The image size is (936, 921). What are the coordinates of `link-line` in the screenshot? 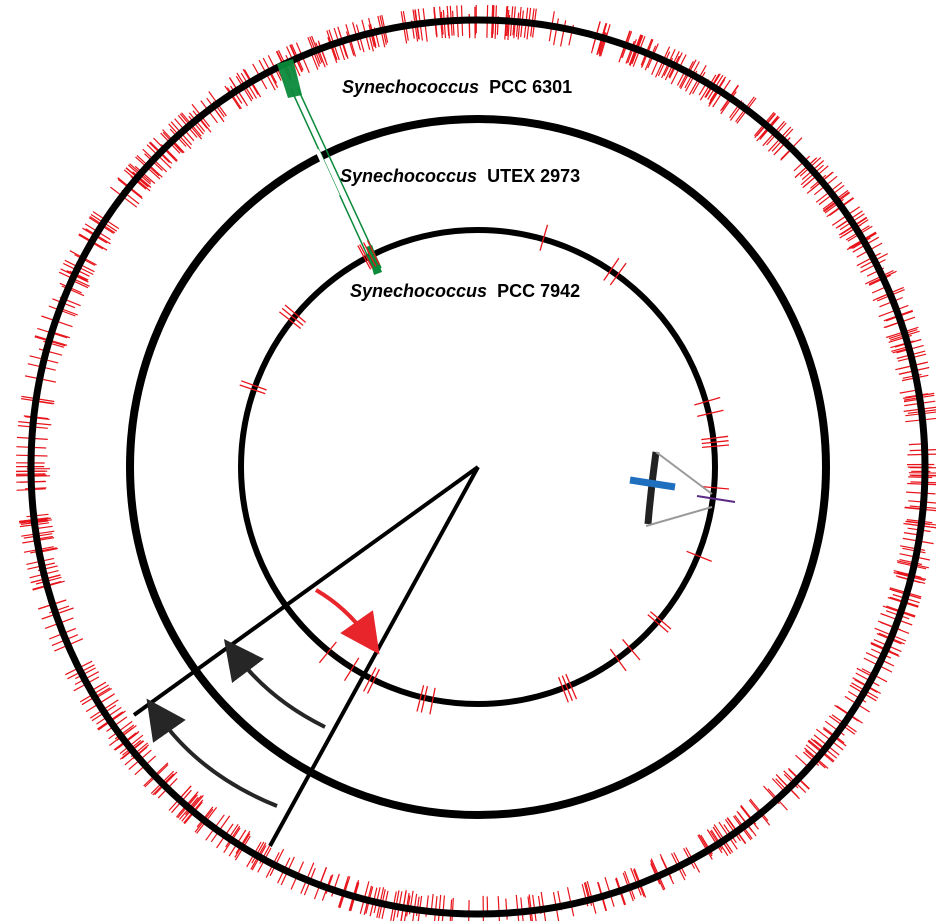 It's located at (339, 178).